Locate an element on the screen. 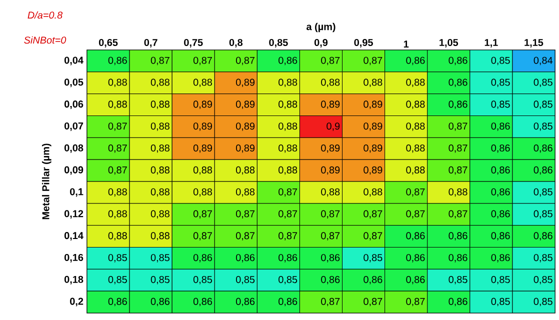 The height and width of the screenshot is (320, 559). x-tick-label: 1,05 is located at coordinates (449, 43).